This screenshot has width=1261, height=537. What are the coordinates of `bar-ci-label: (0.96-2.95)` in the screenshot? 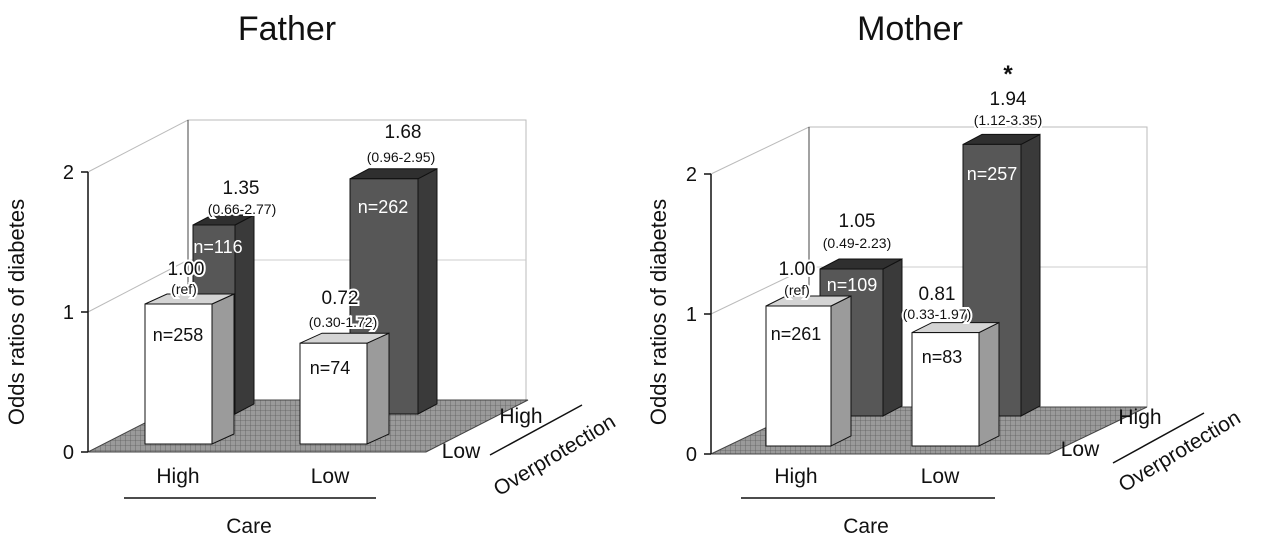 It's located at (401, 157).